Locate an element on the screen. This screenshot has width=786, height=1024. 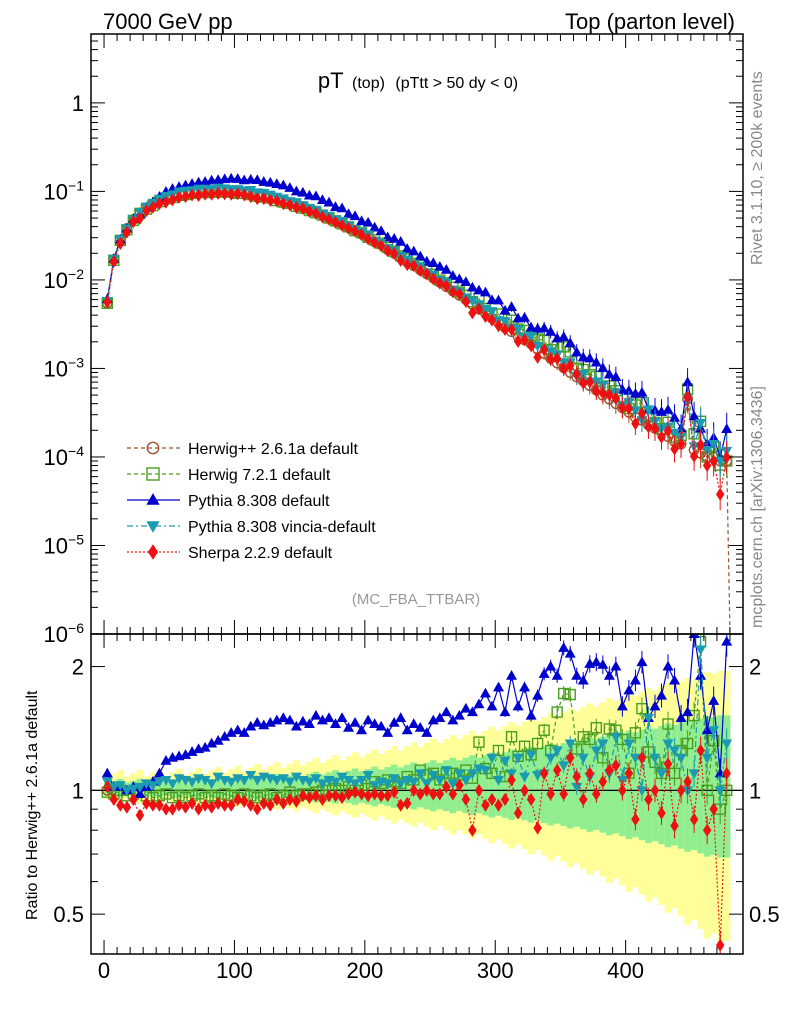
x-tick-label: 100 is located at coordinates (234, 970).